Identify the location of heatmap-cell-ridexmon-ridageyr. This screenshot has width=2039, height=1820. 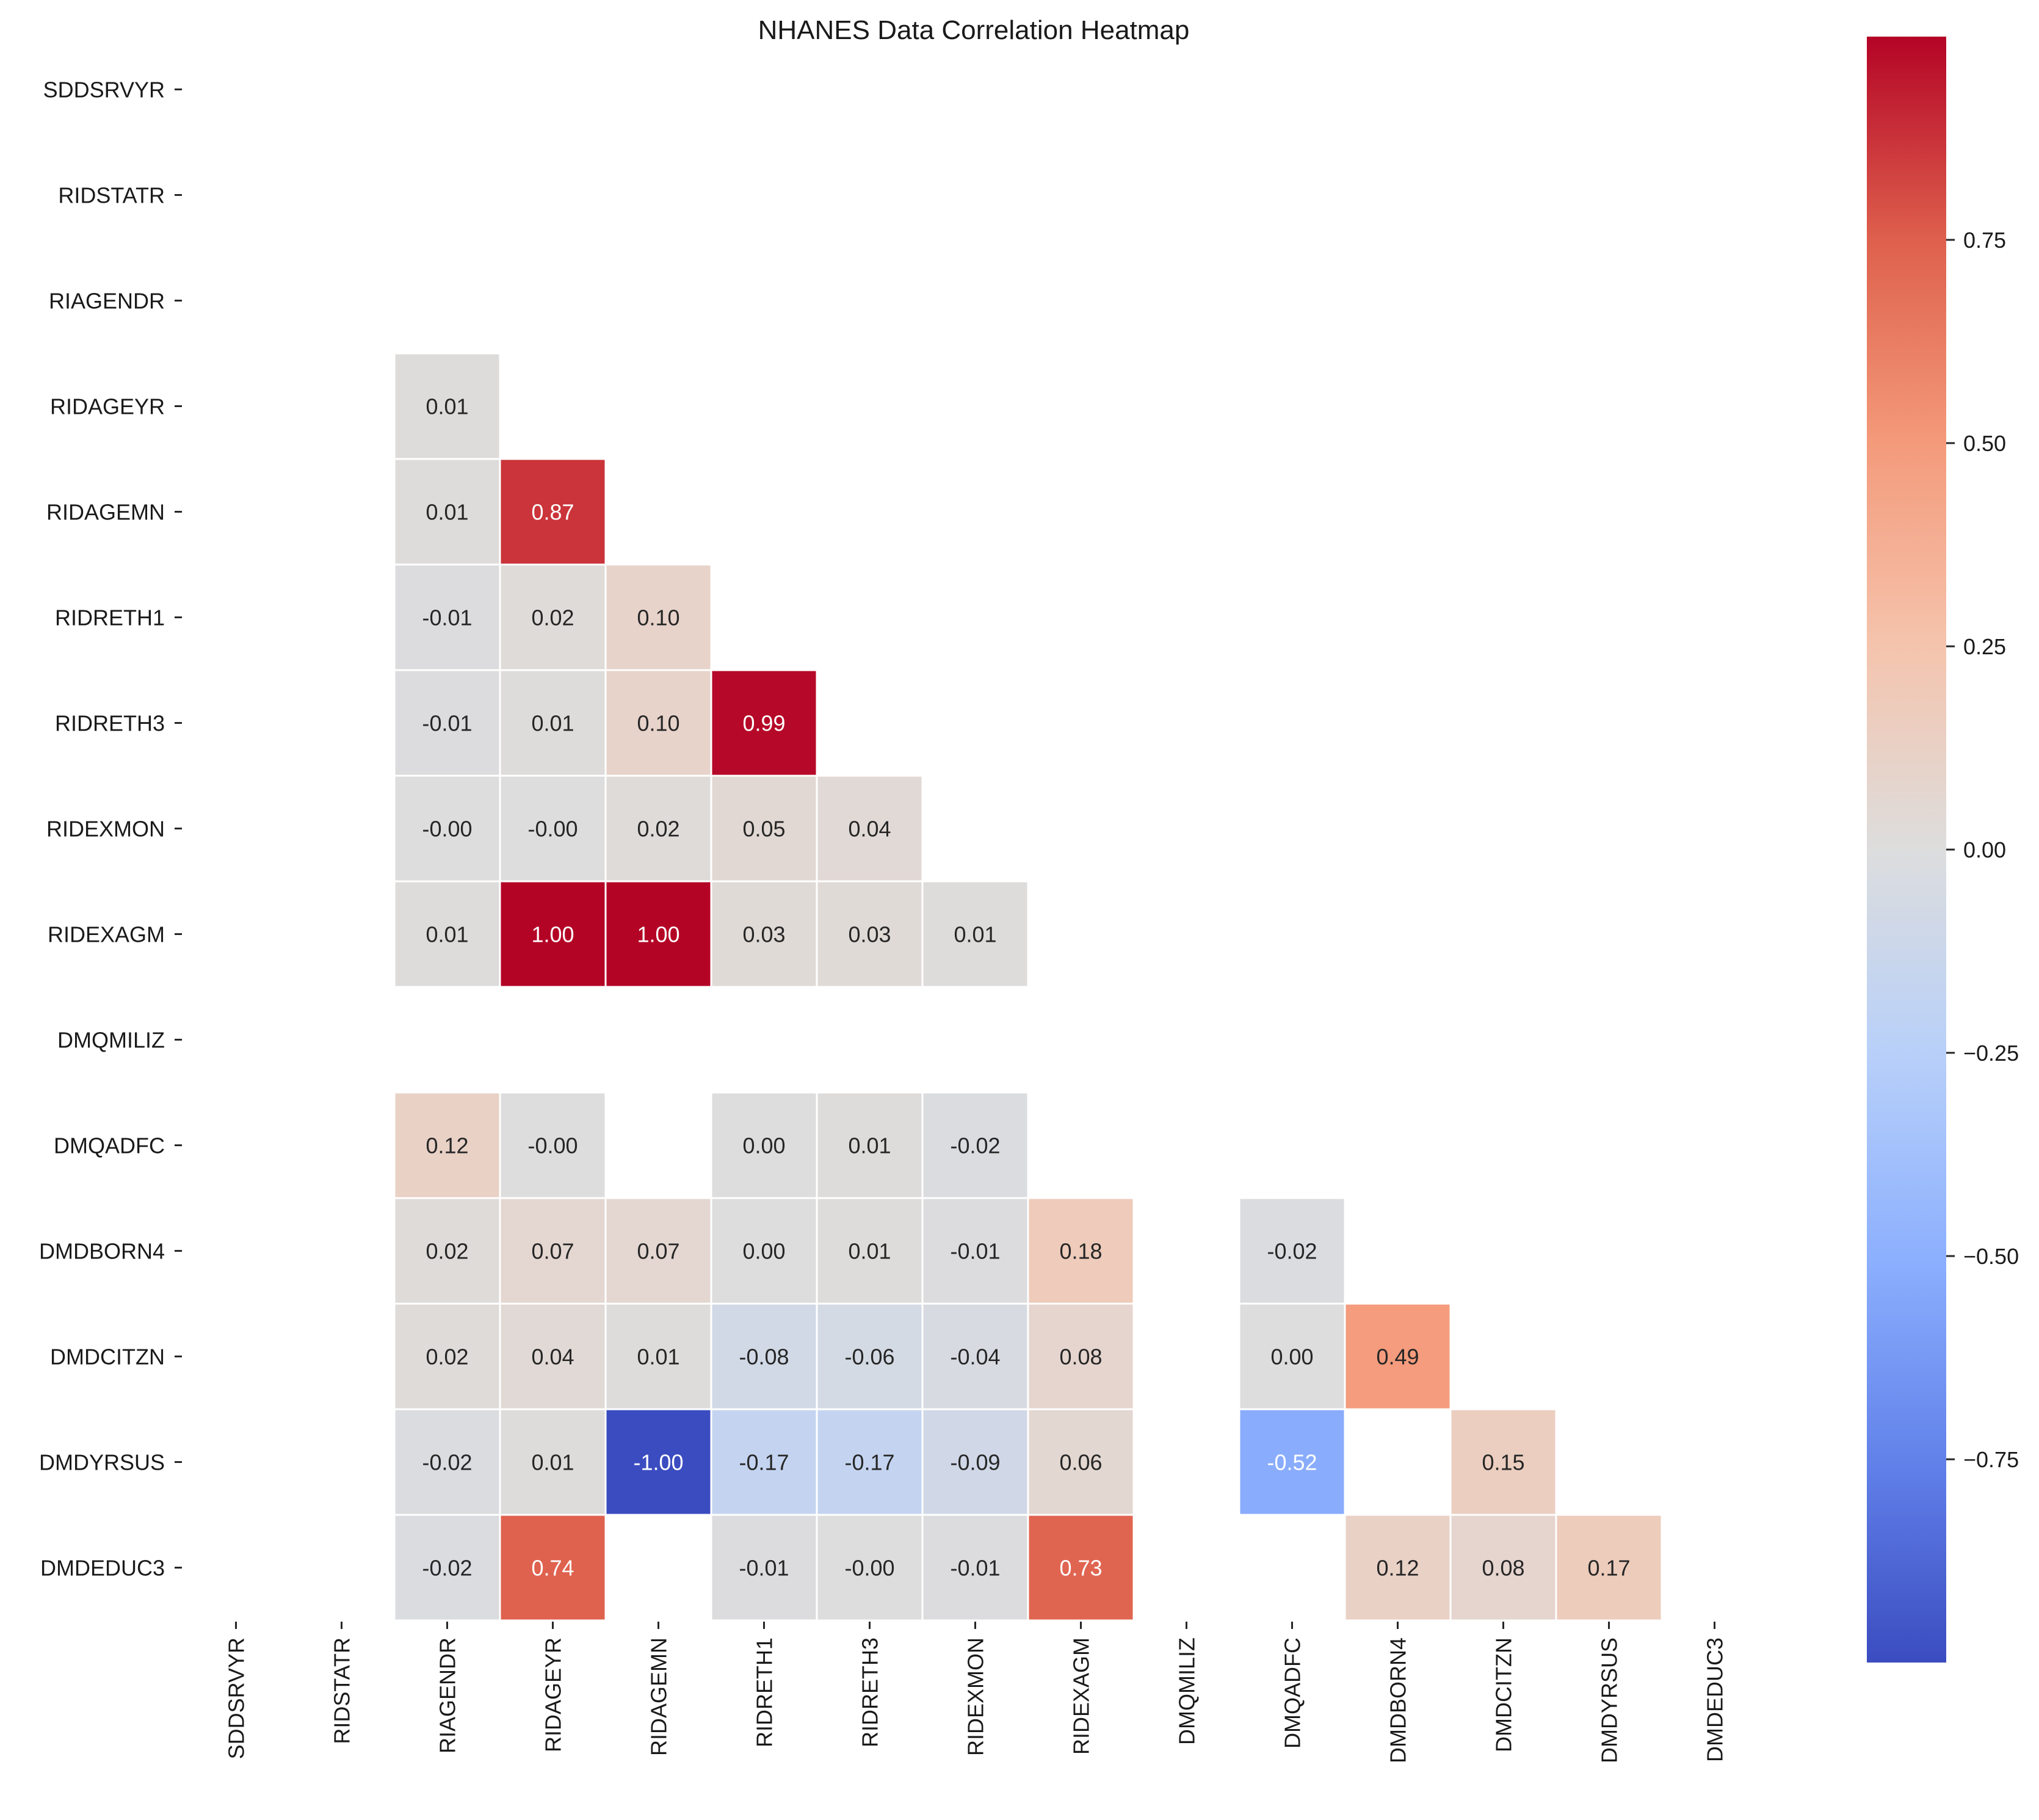
(553, 829).